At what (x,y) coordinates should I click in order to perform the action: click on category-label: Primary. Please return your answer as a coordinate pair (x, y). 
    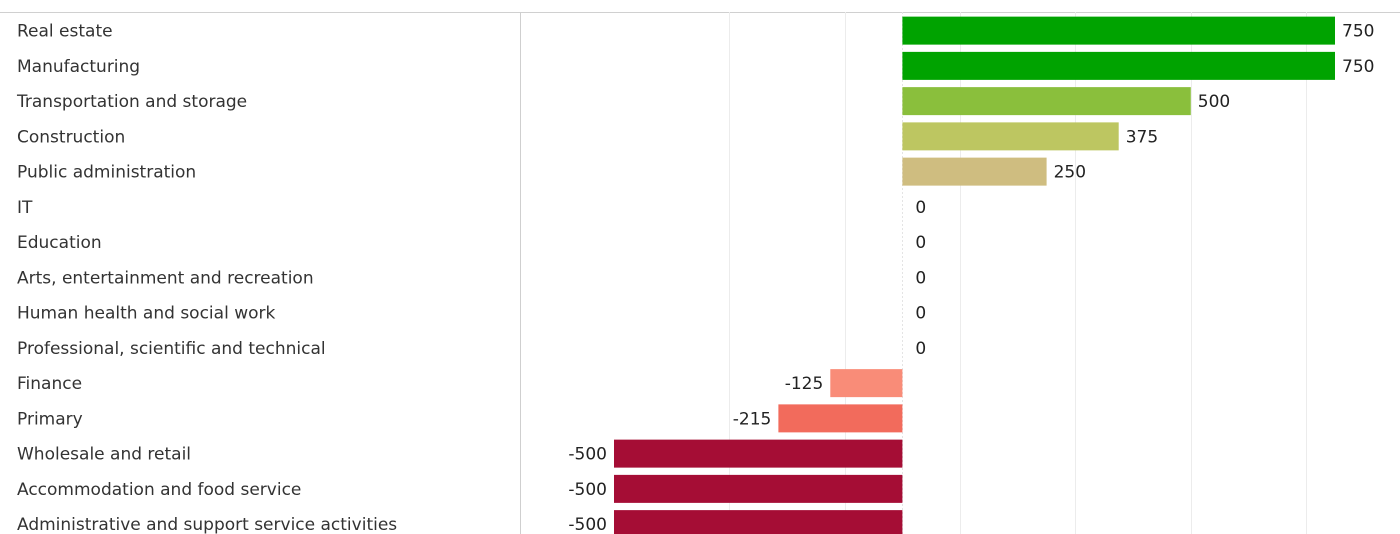
    Looking at the image, I should click on (50, 419).